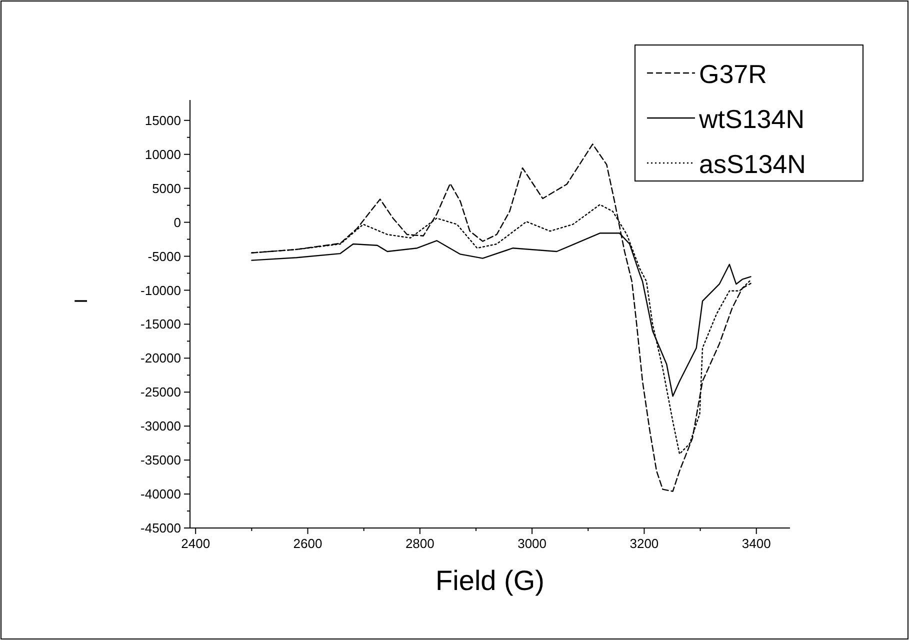 This screenshot has height=641, width=910. I want to click on y-tick-label: 5000, so click(166, 188).